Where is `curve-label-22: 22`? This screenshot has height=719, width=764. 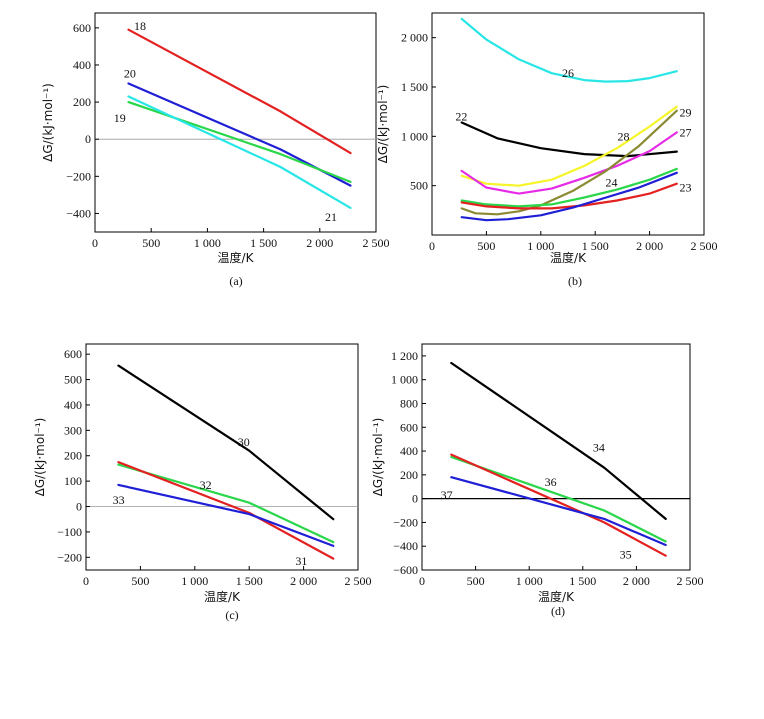 curve-label-22: 22 is located at coordinates (461, 117).